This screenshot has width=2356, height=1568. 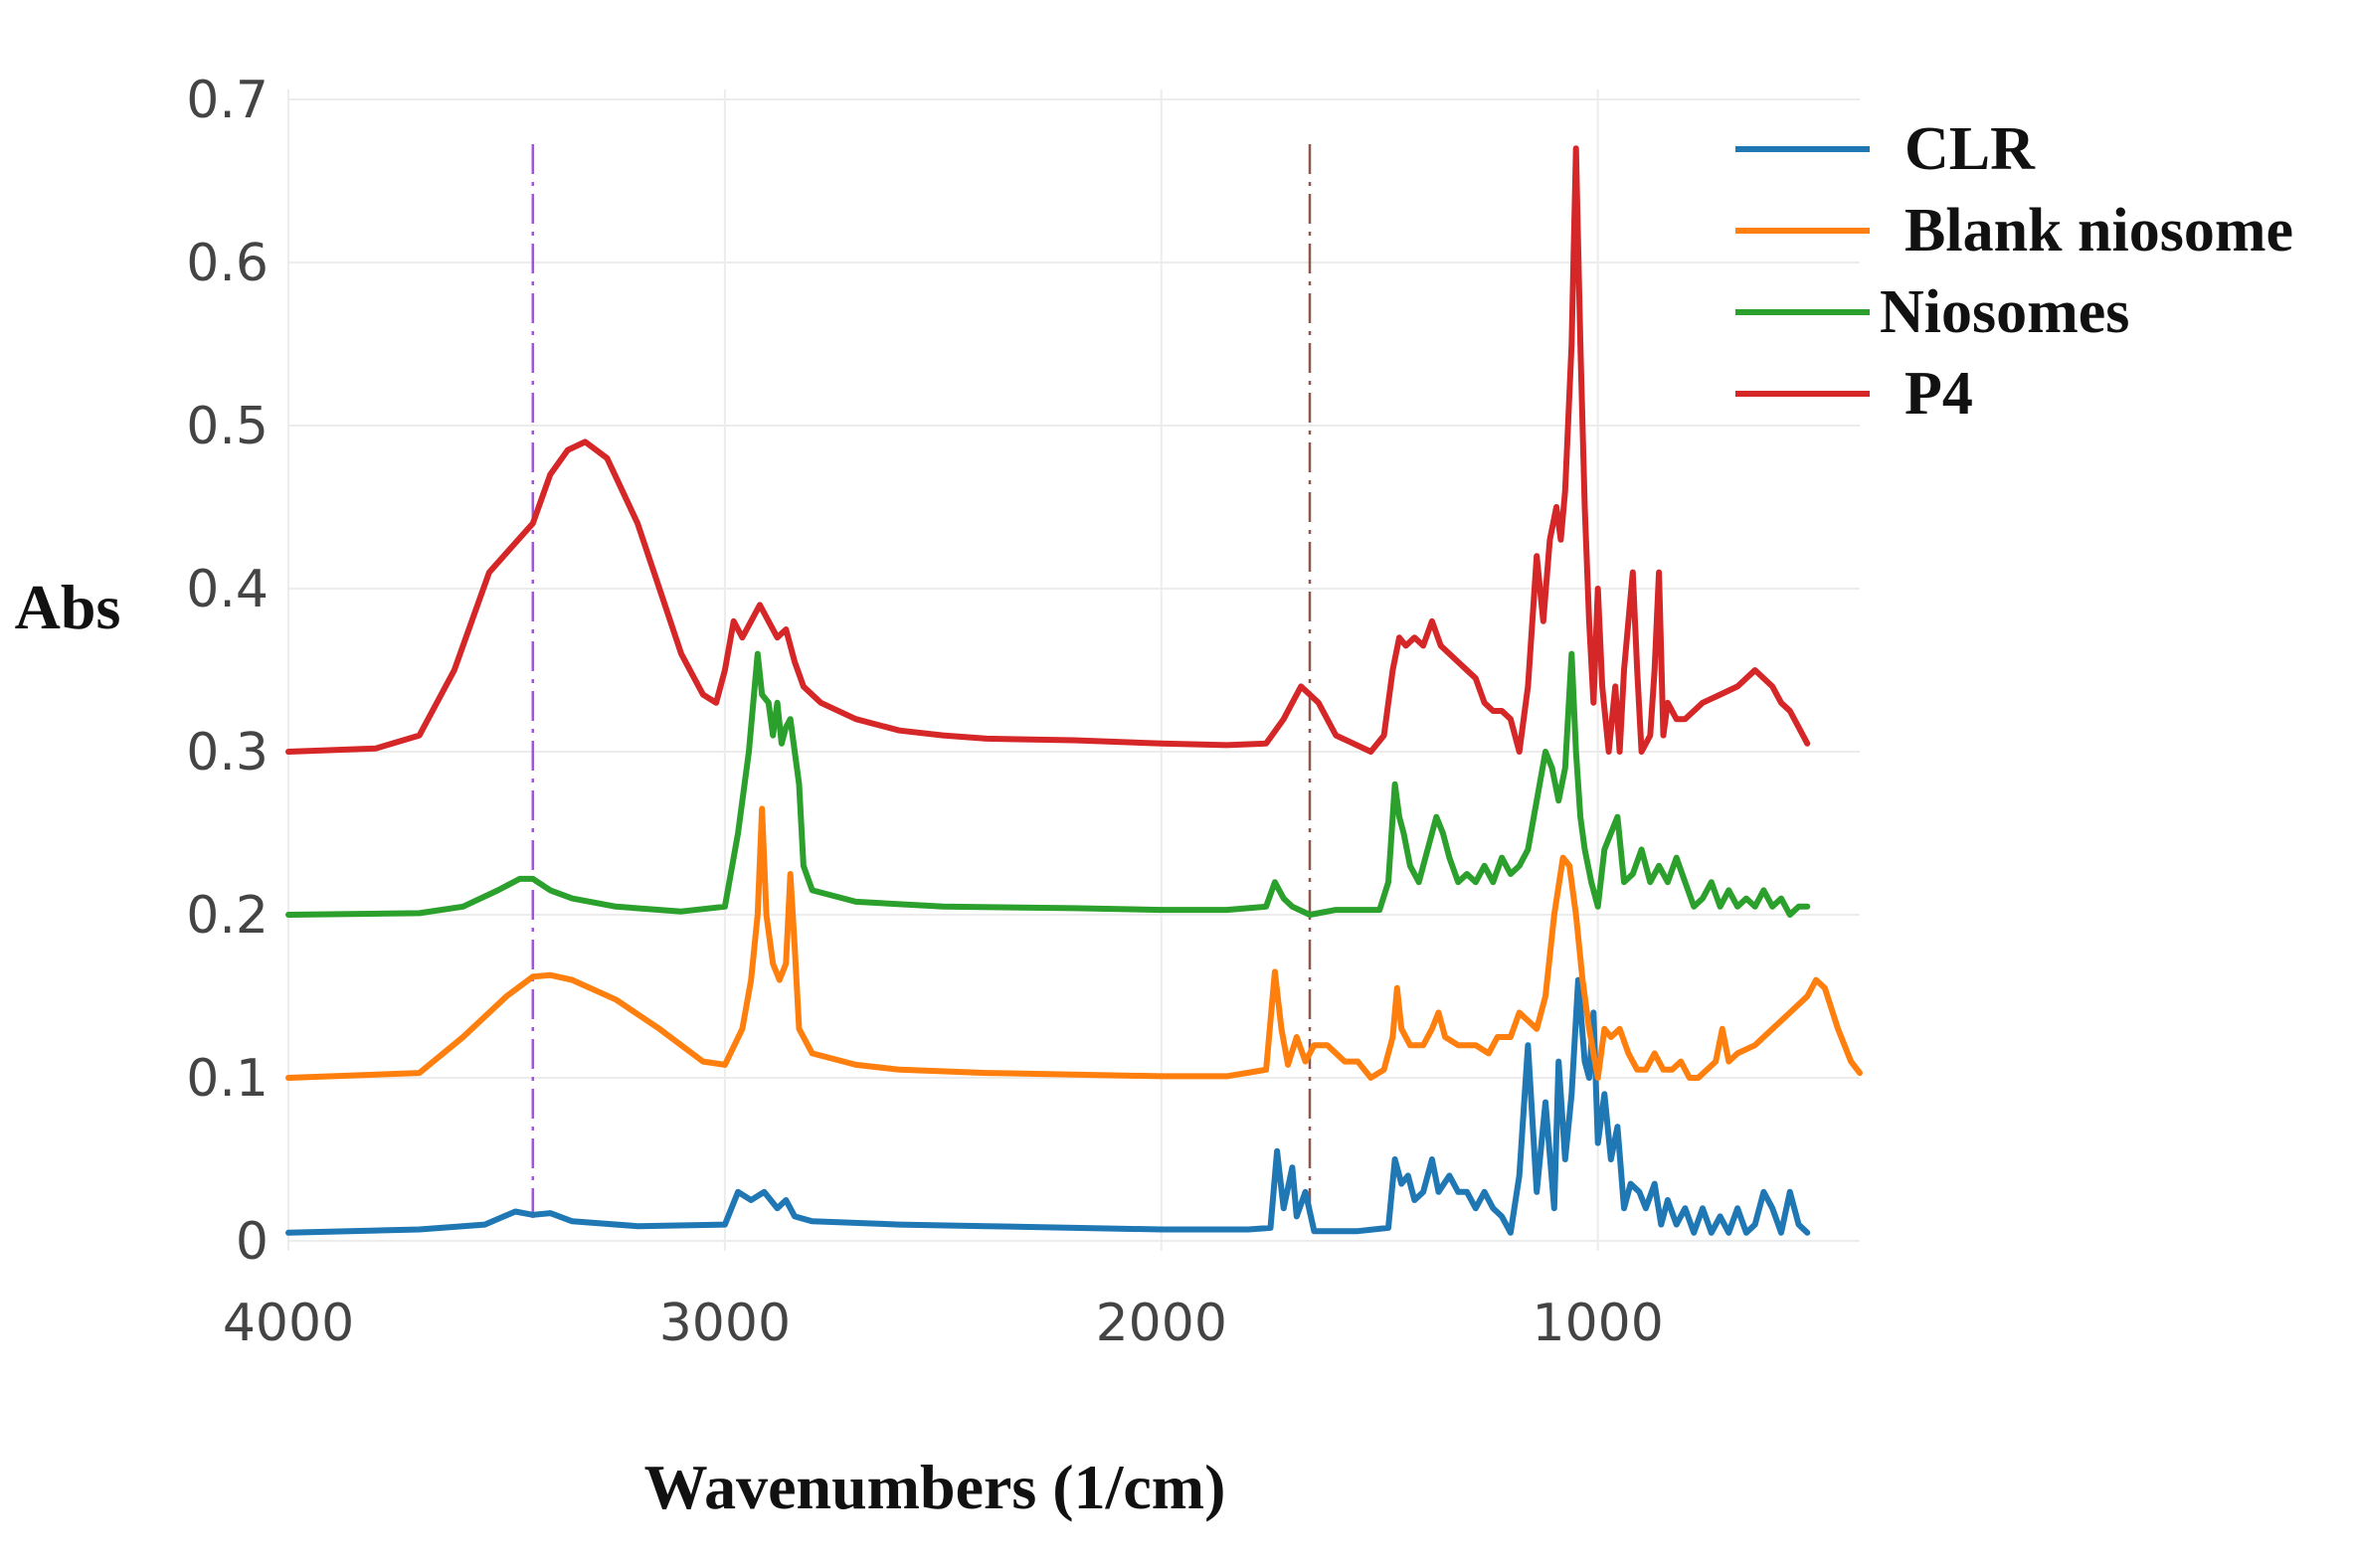 What do you see at coordinates (227, 589) in the screenshot?
I see `y-tick-label: 0.4` at bounding box center [227, 589].